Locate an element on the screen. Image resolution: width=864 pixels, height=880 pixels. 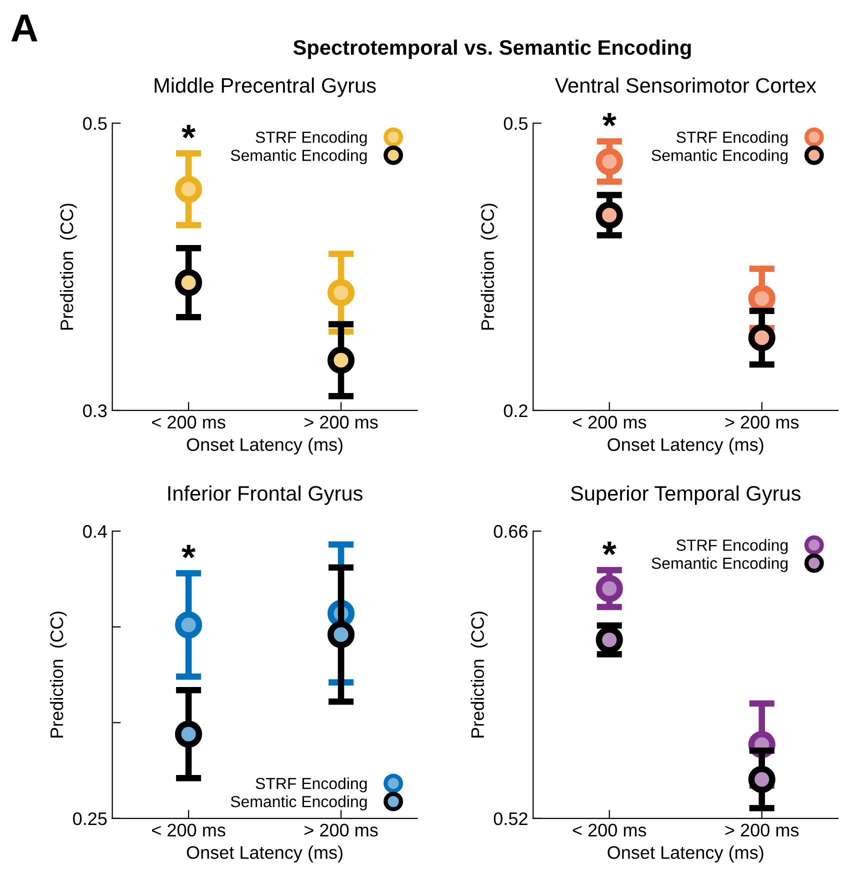
y-tick-label: 0.3 is located at coordinates (95, 411).